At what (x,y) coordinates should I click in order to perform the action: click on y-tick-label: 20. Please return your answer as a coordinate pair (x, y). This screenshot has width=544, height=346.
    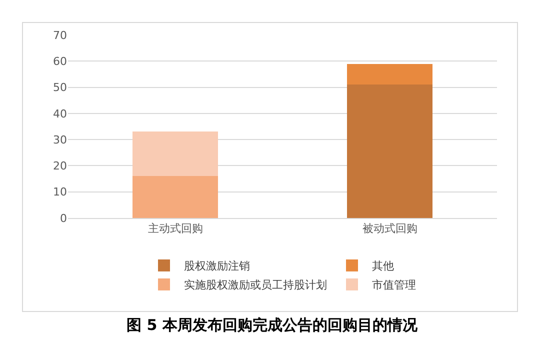
    Looking at the image, I should click on (60, 166).